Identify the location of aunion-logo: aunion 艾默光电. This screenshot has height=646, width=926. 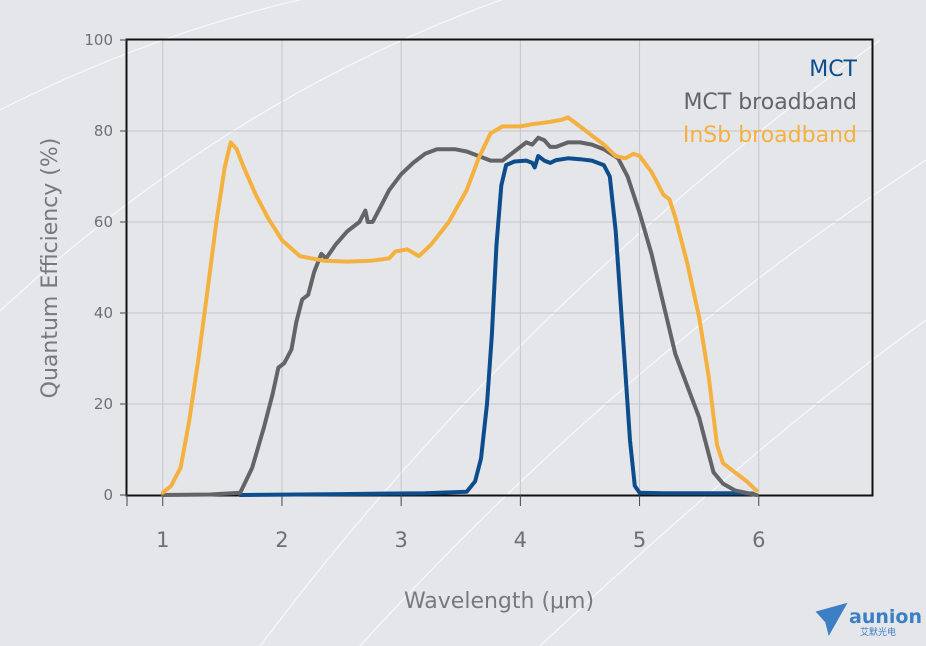
(868, 620).